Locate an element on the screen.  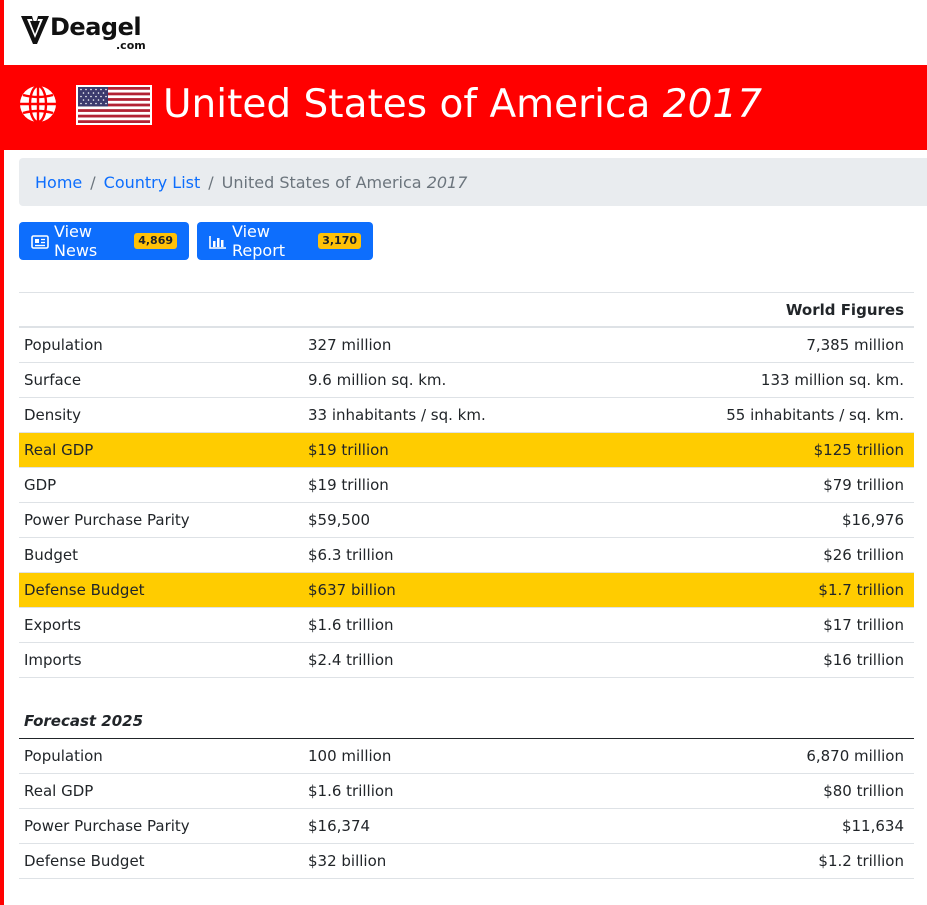
view-news-button: View News 4,869 is located at coordinates (104, 241).